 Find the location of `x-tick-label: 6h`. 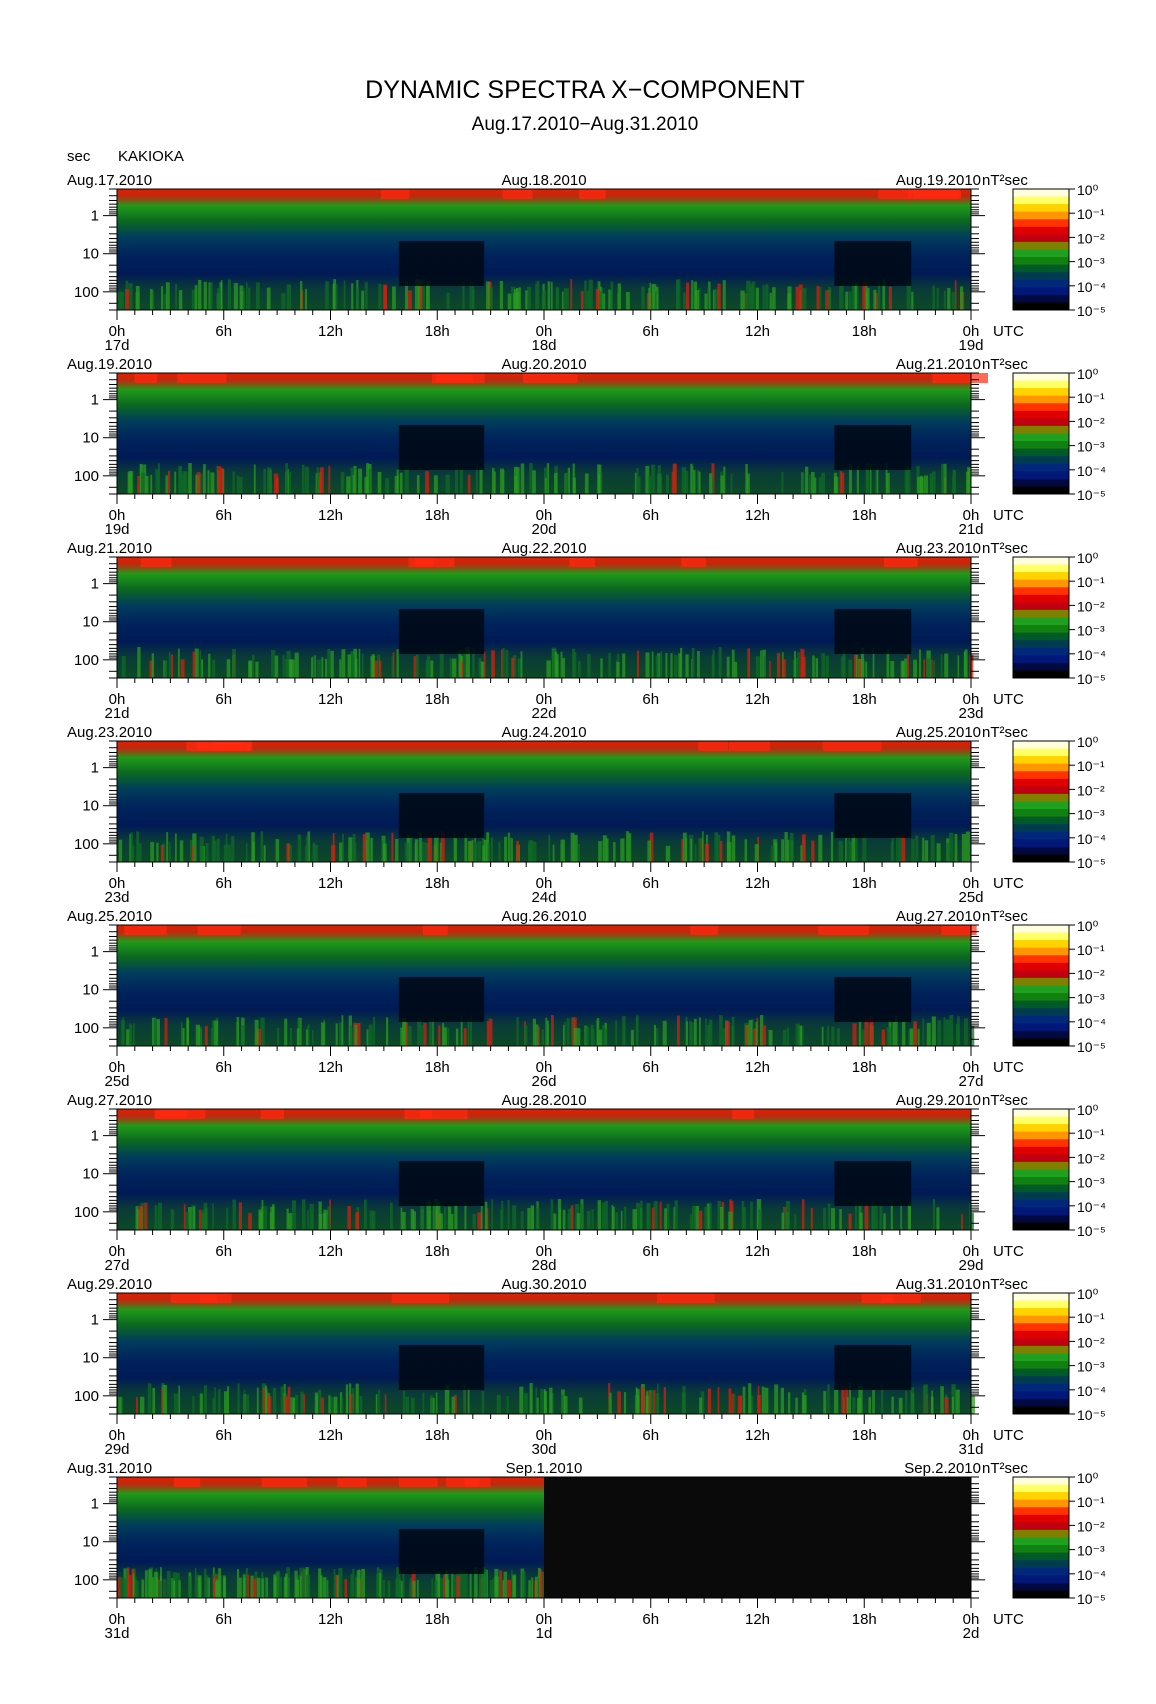

x-tick-label: 6h is located at coordinates (650, 1067).